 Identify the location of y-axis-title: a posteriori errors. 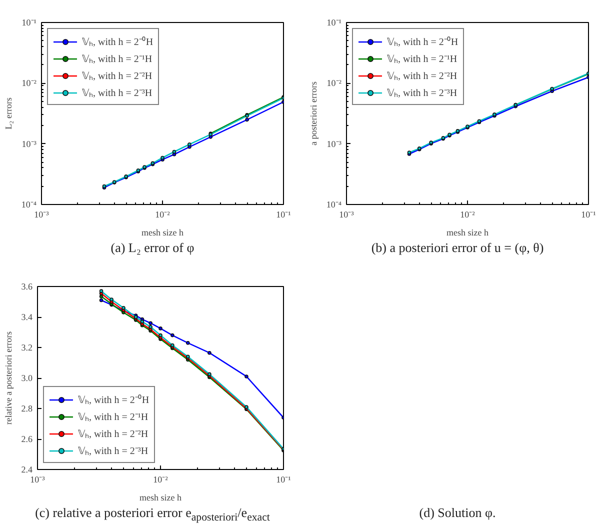
(313, 113).